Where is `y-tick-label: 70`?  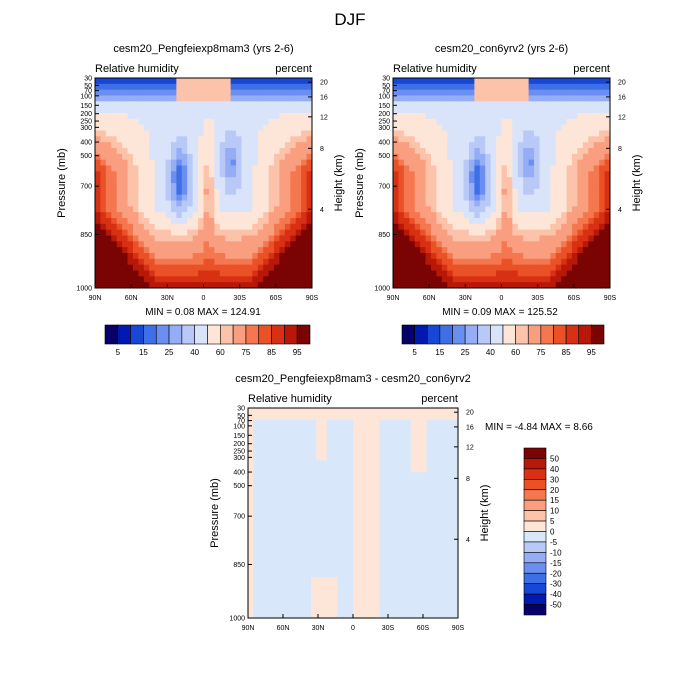 y-tick-label: 70 is located at coordinates (241, 421).